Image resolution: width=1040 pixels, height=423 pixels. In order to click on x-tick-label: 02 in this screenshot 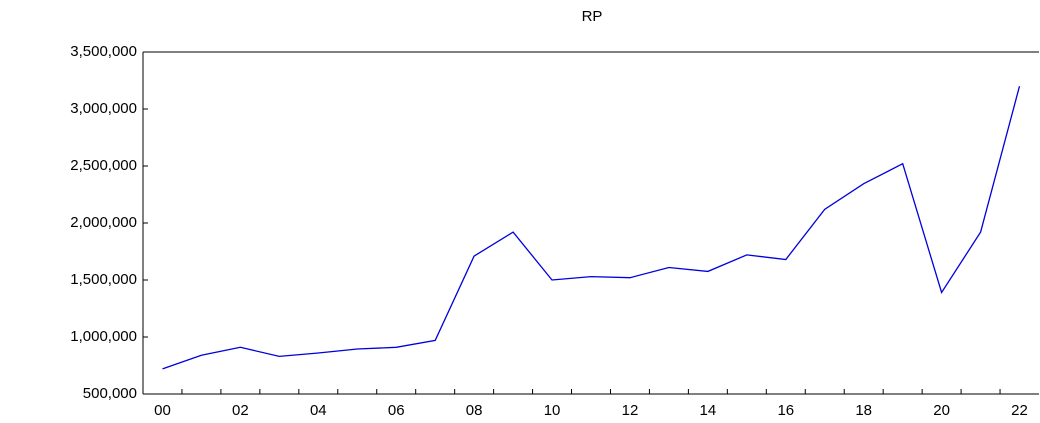, I will do `click(240, 410)`.